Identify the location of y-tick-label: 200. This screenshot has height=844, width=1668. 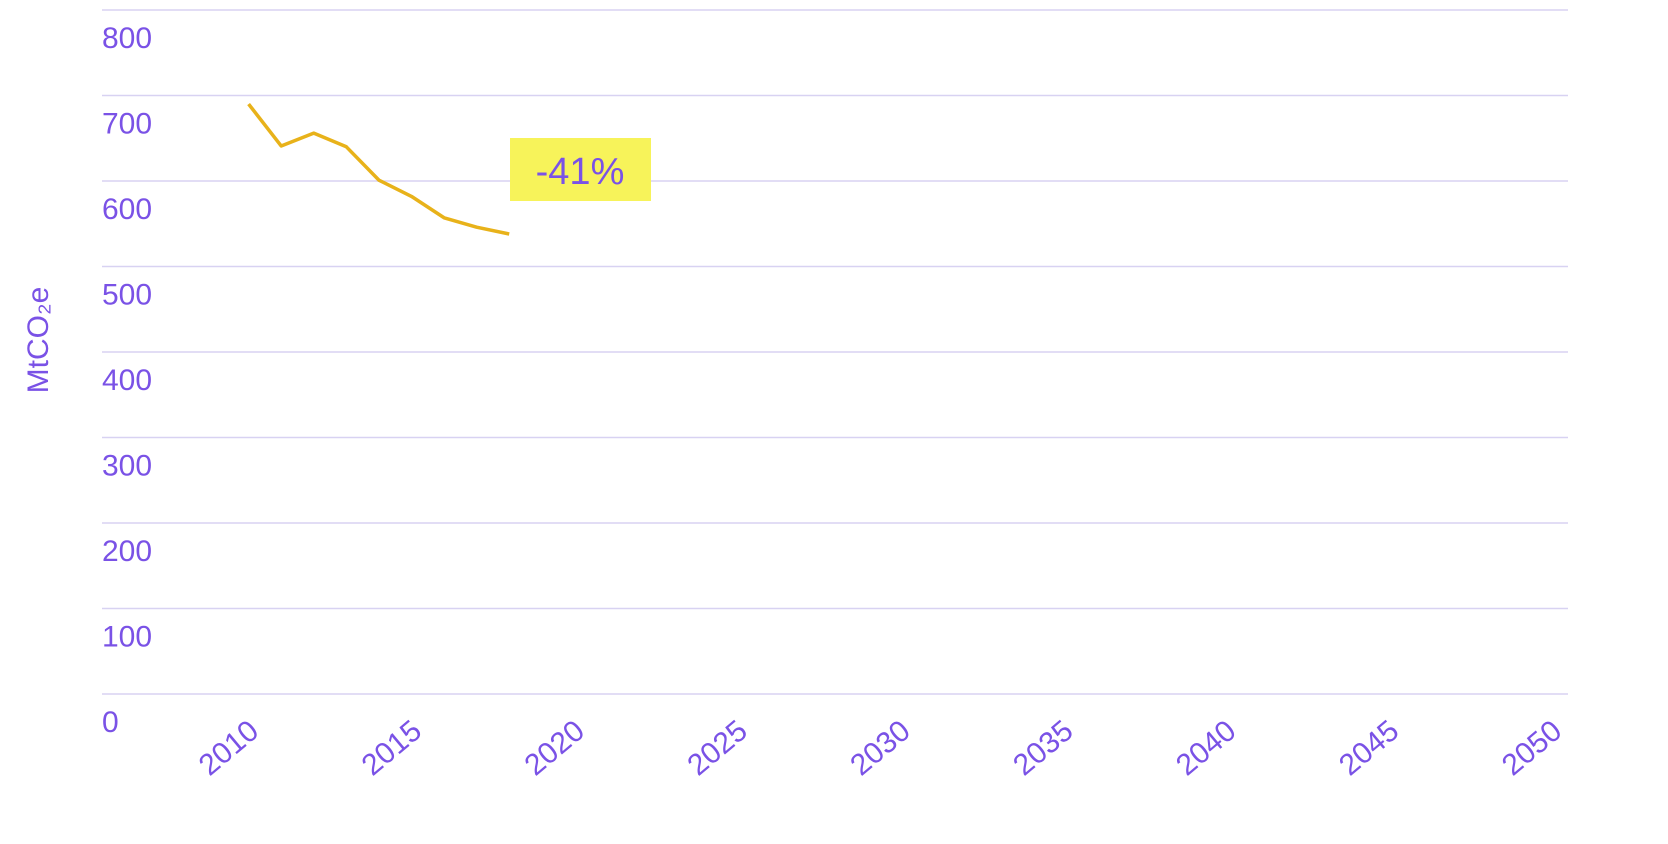
(127, 551).